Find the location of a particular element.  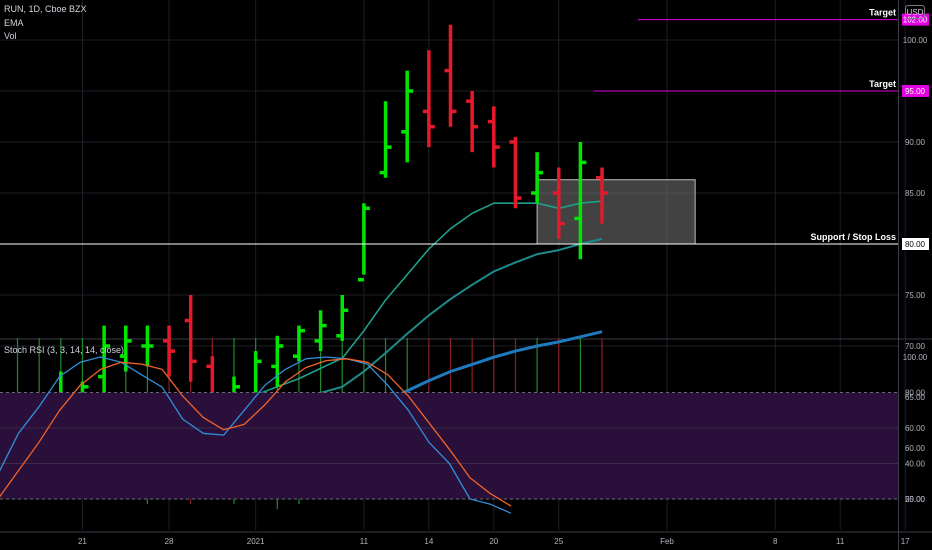

rsi-tick-label: 80.00 is located at coordinates (915, 393).